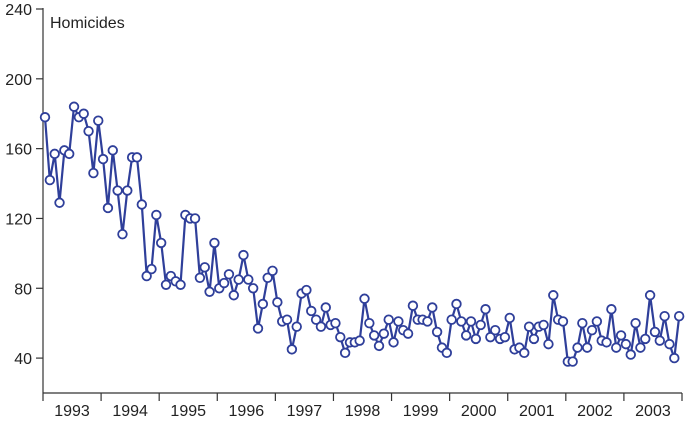 The height and width of the screenshot is (421, 685). I want to click on x-tick-label: 1994, so click(130, 411).